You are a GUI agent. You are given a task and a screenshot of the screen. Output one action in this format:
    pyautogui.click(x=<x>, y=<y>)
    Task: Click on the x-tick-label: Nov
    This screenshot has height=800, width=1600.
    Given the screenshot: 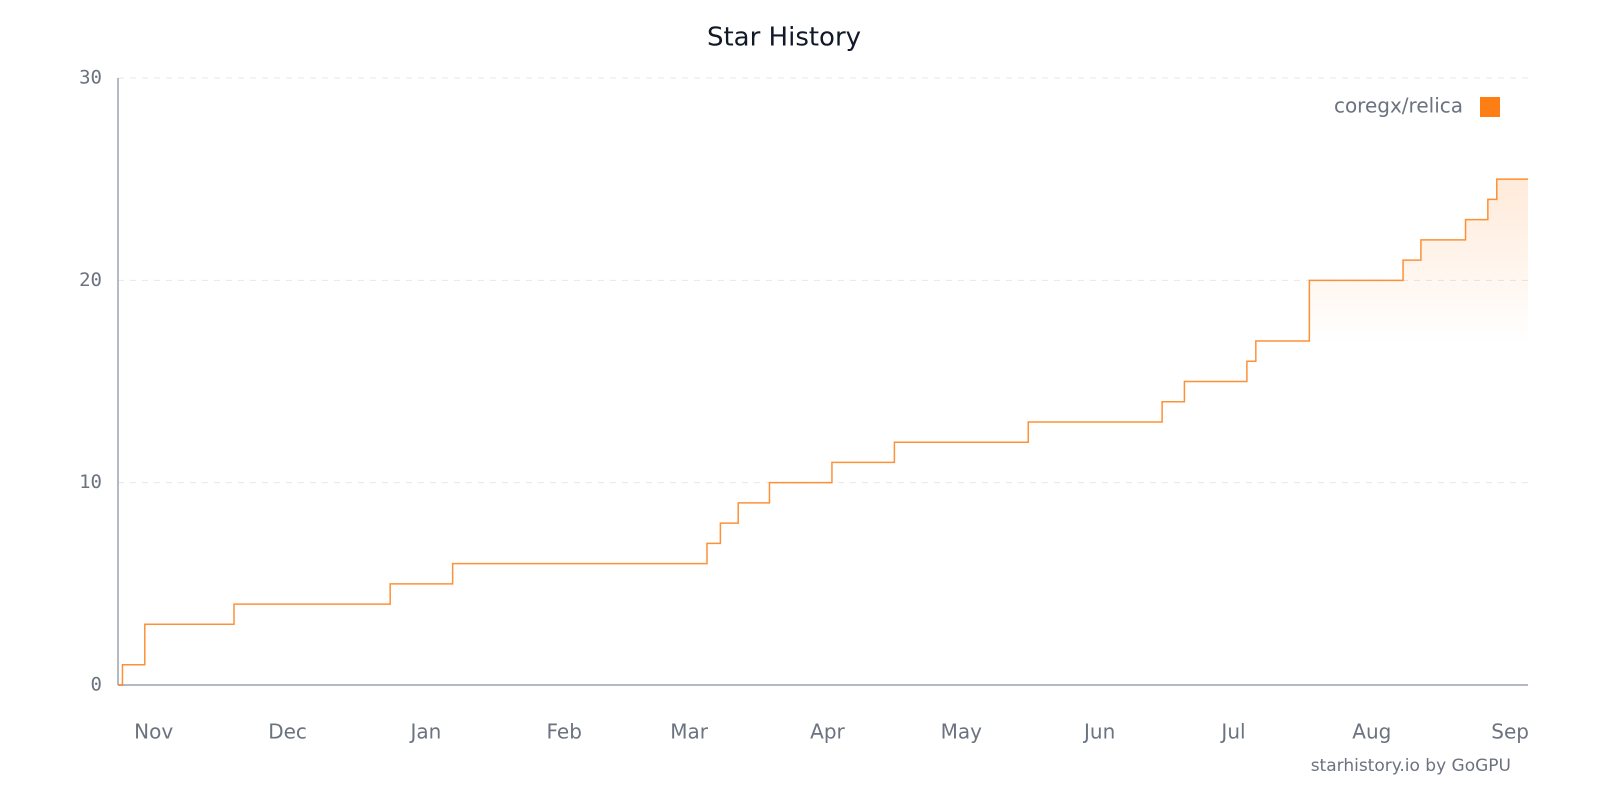 What is the action you would take?
    pyautogui.click(x=153, y=732)
    